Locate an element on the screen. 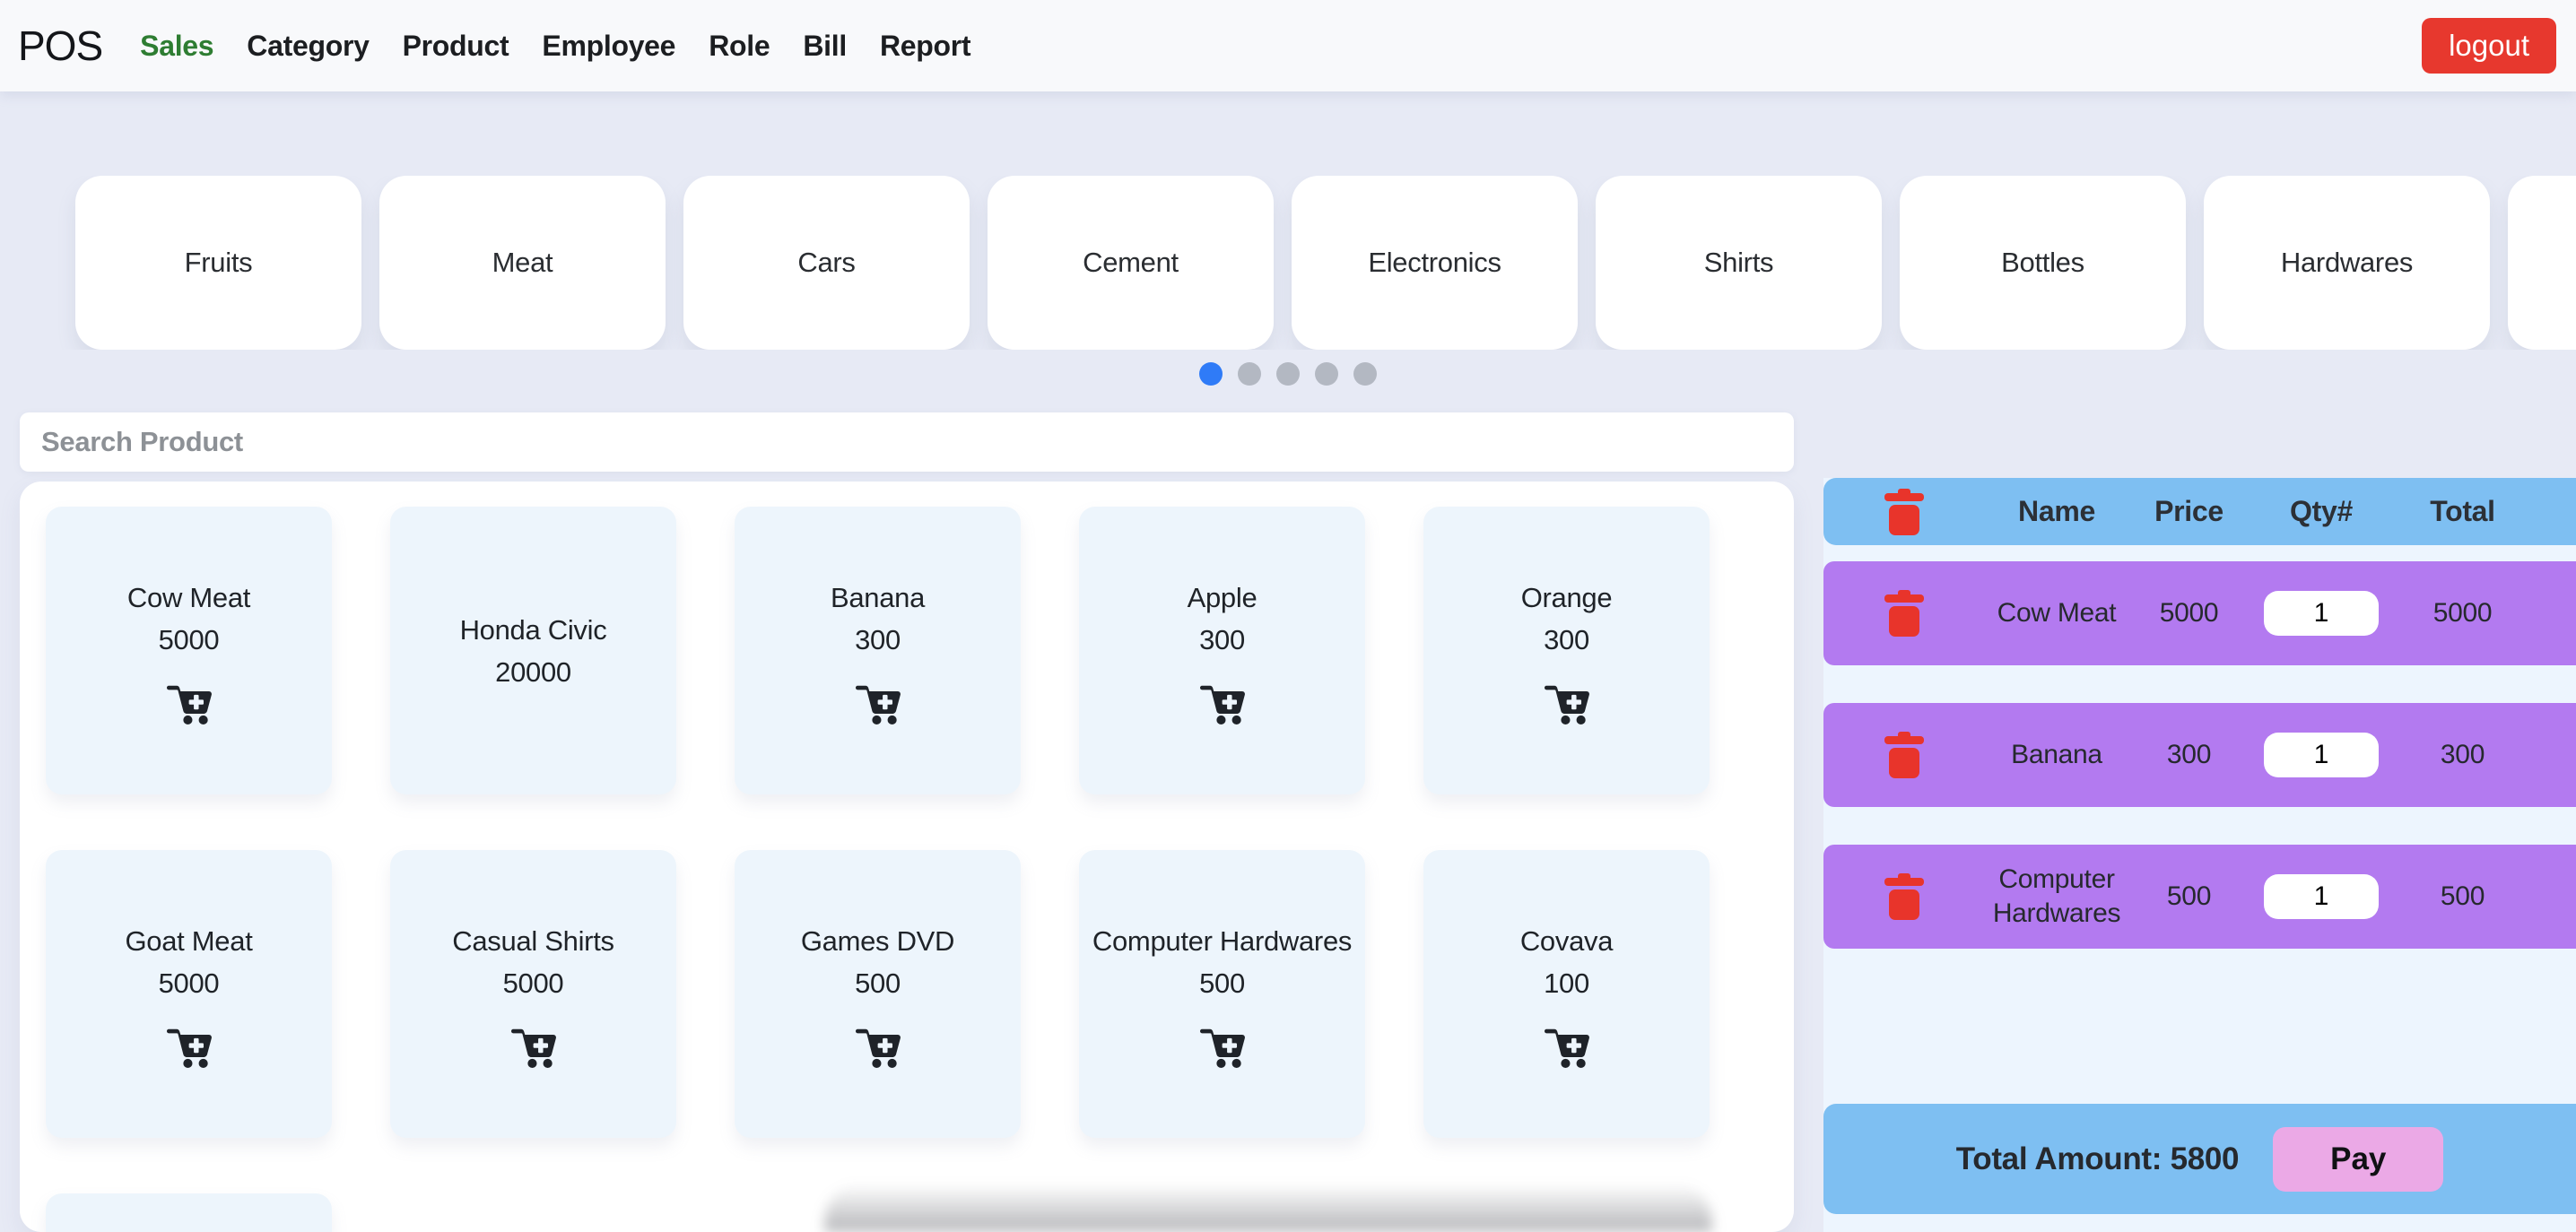 The width and height of the screenshot is (2576, 1232). product-card: Orange 300 is located at coordinates (1566, 650).